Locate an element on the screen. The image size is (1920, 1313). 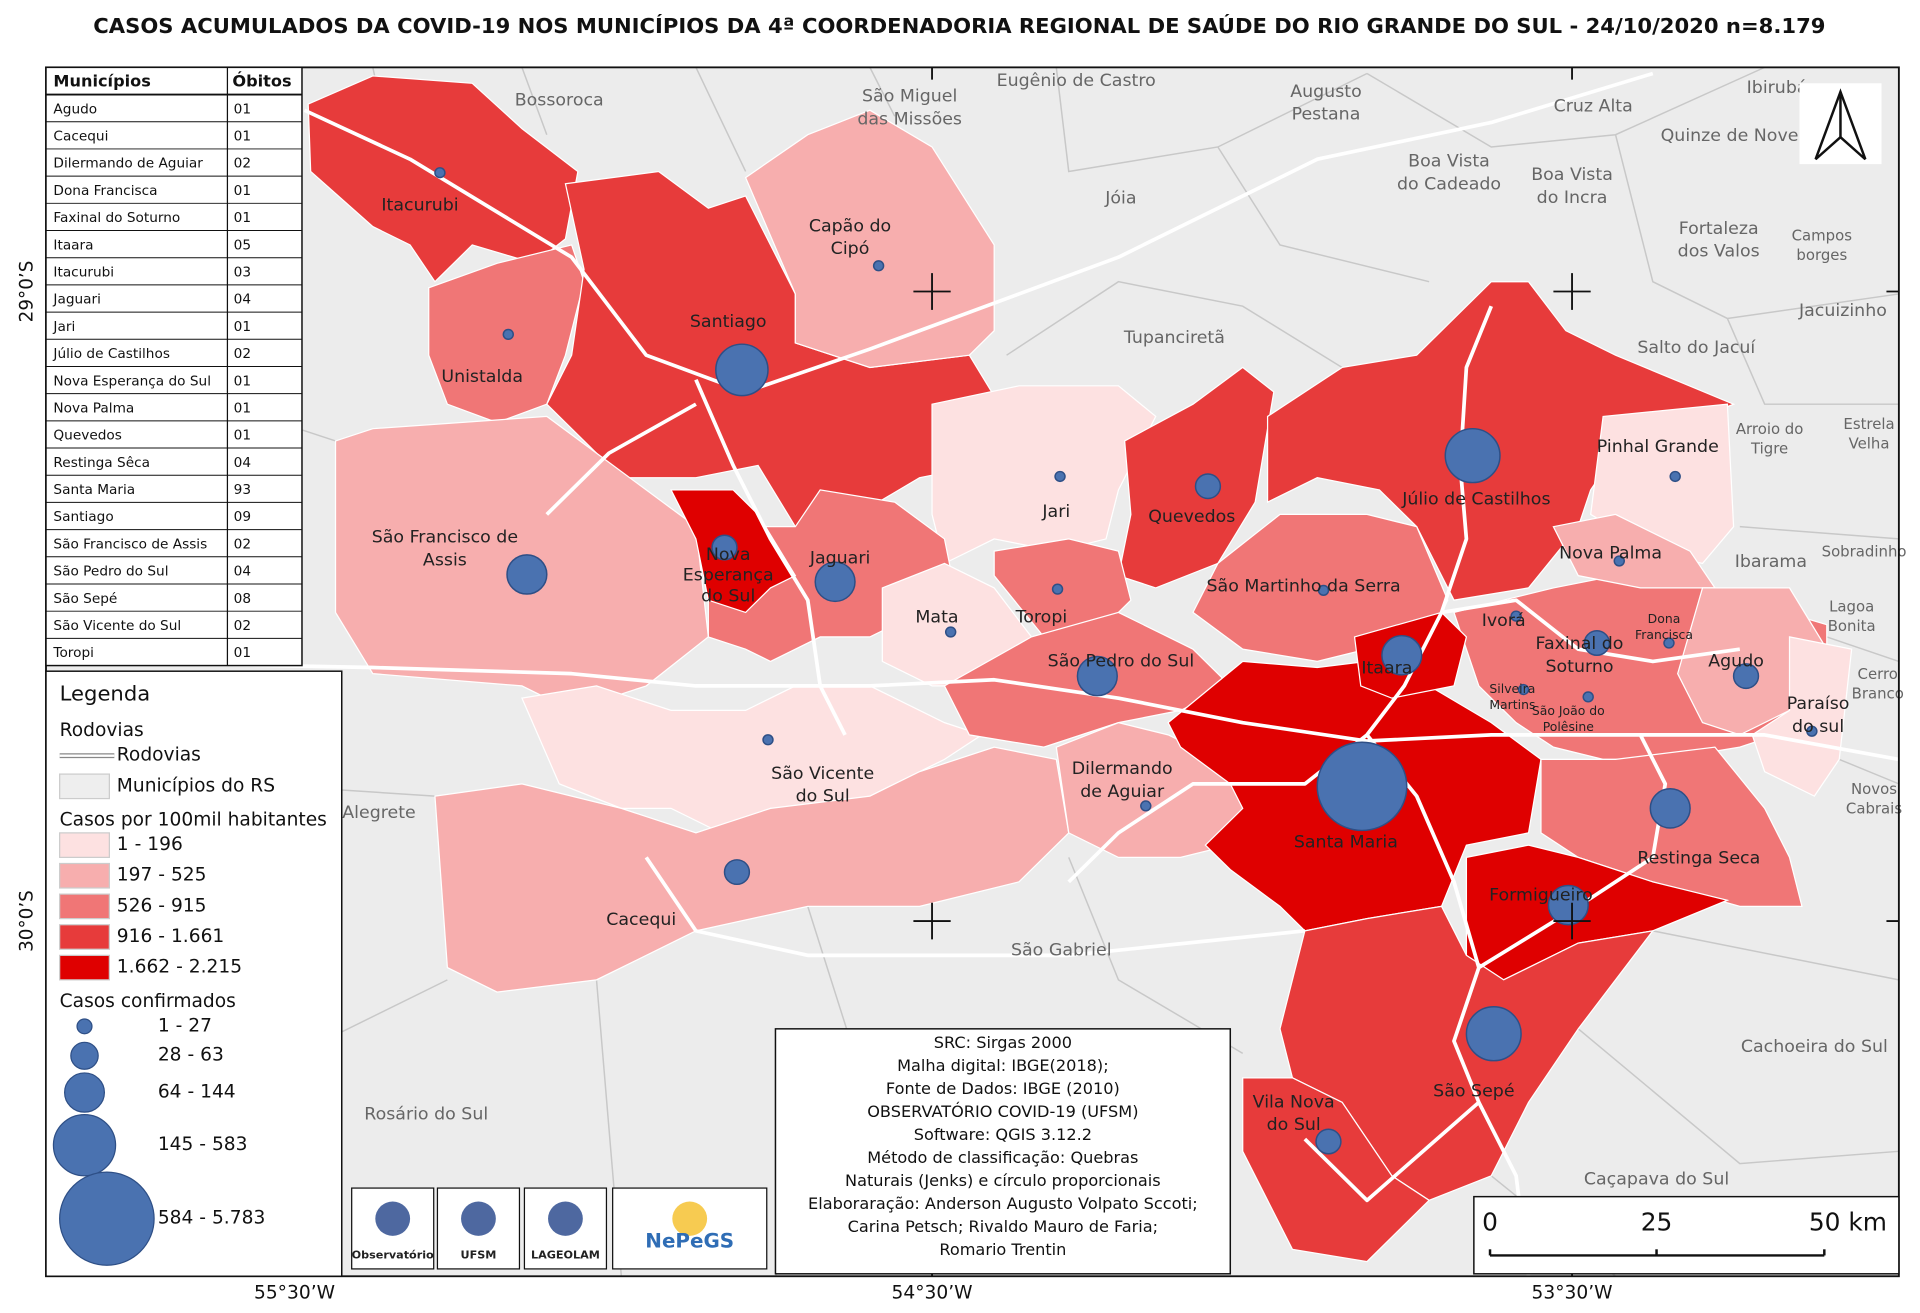
info-line: Carina Petsch; Rivaldo Mauro de Faria; is located at coordinates (1003, 1226).